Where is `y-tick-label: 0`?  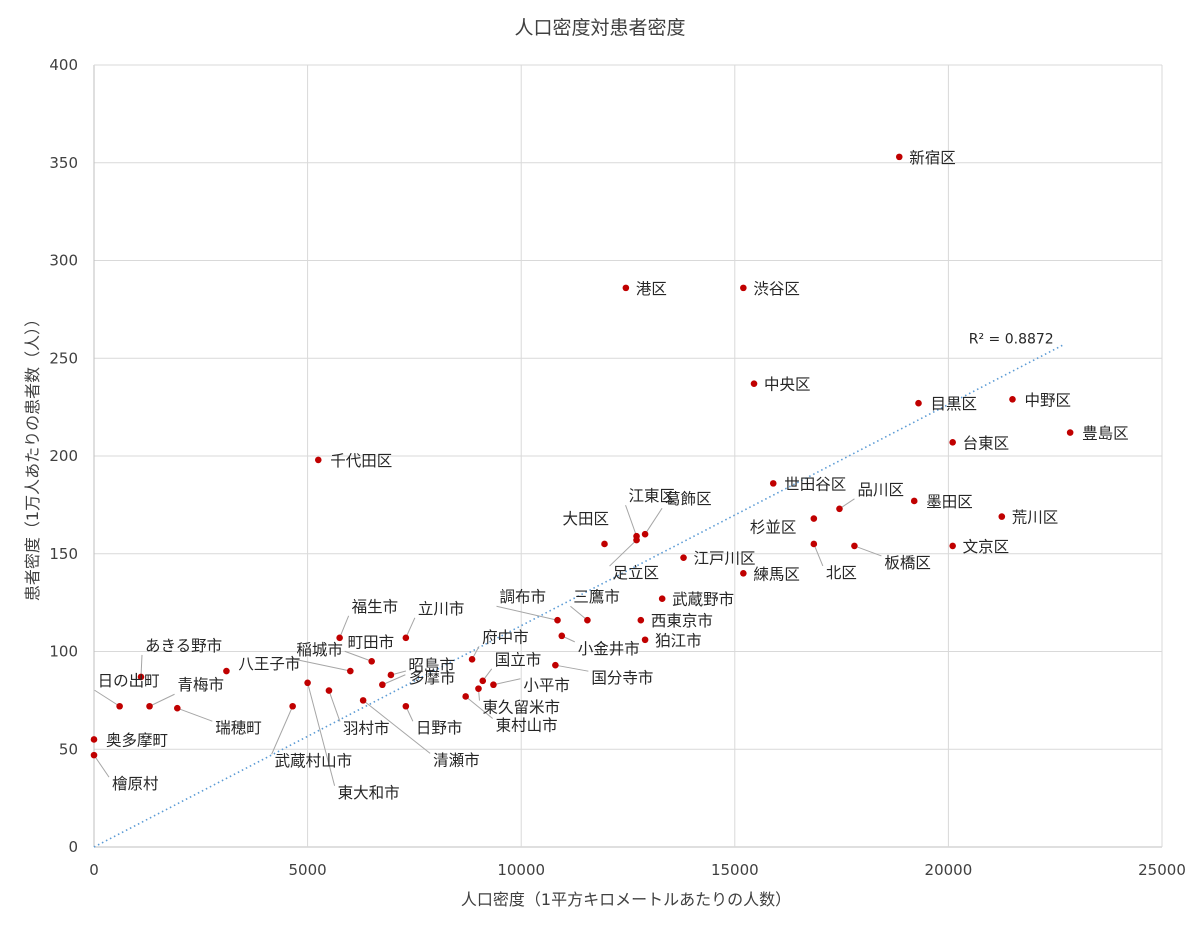 y-tick-label: 0 is located at coordinates (73, 847).